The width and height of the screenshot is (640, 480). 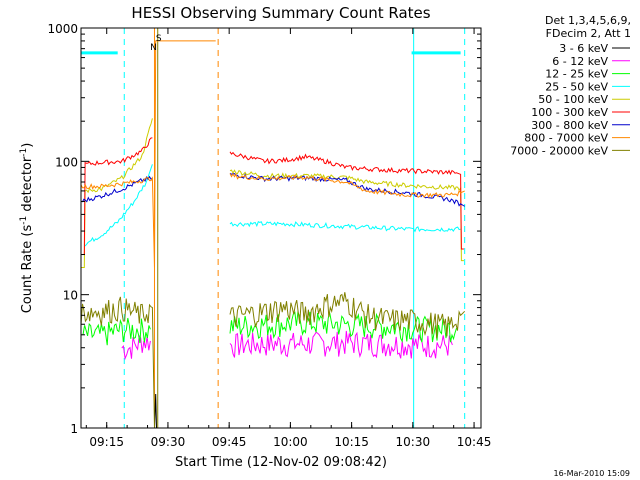 I want to click on legend-label-12-25-kev: 12 - 25 keV, so click(x=576, y=74).